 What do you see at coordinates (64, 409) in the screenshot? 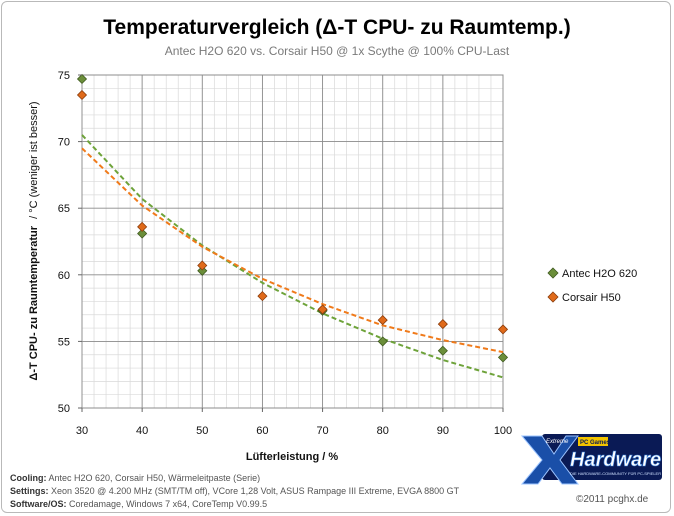
I see `y-tick-label: 50` at bounding box center [64, 409].